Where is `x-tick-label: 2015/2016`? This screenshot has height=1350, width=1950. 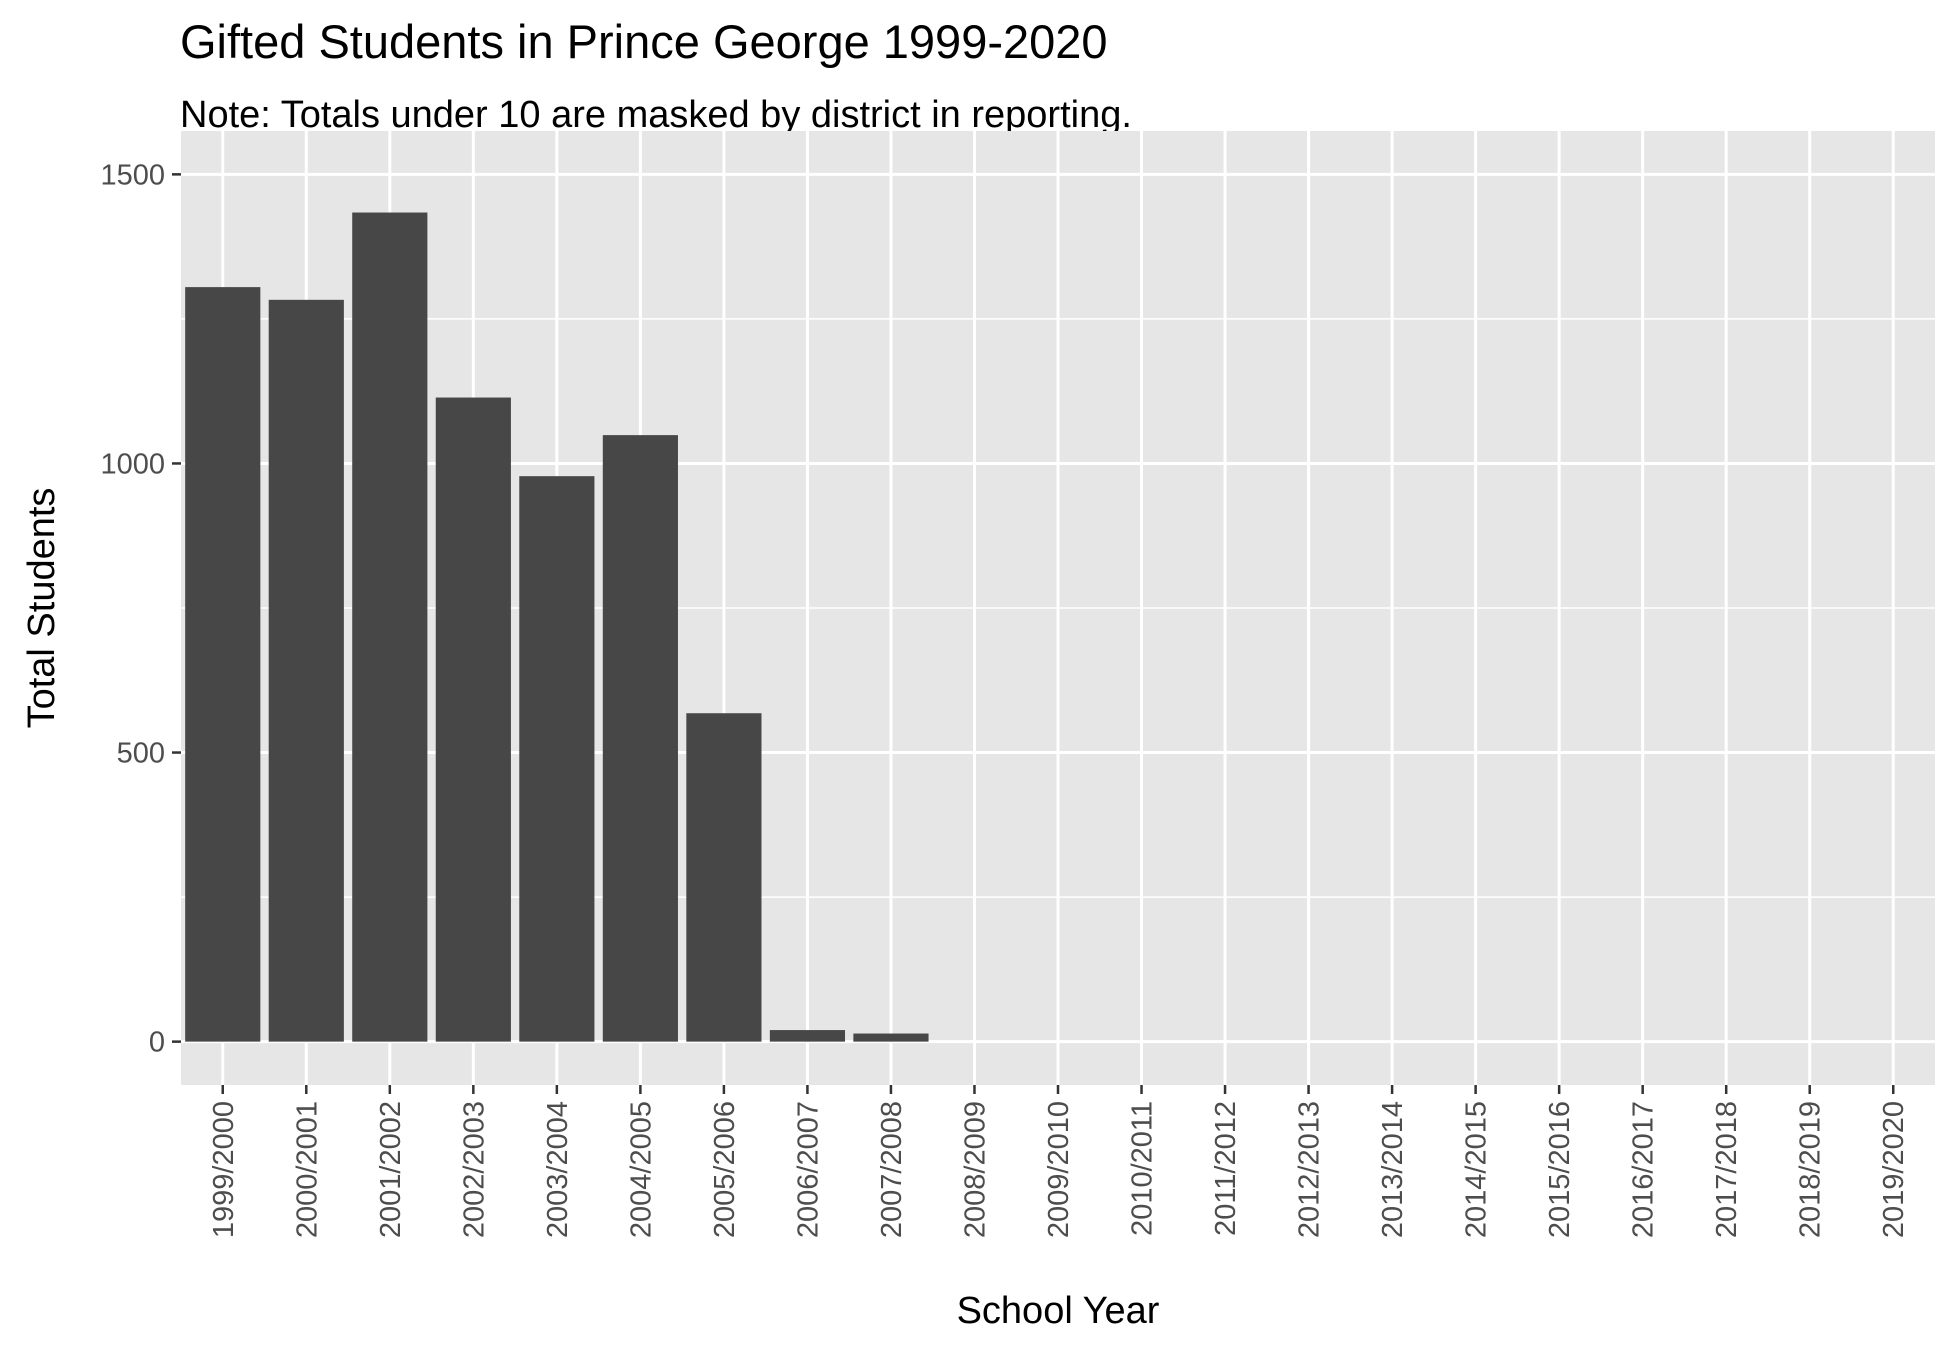 x-tick-label: 2015/2016 is located at coordinates (1560, 1169).